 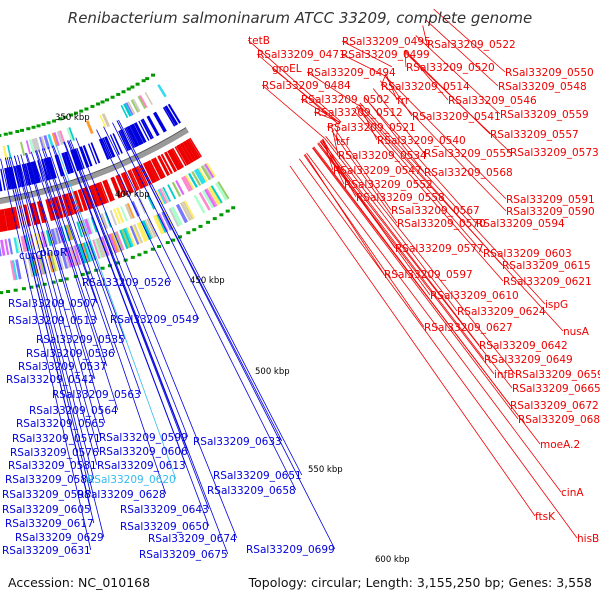 I want to click on gene-label: RSal33209_0546, so click(x=492, y=101).